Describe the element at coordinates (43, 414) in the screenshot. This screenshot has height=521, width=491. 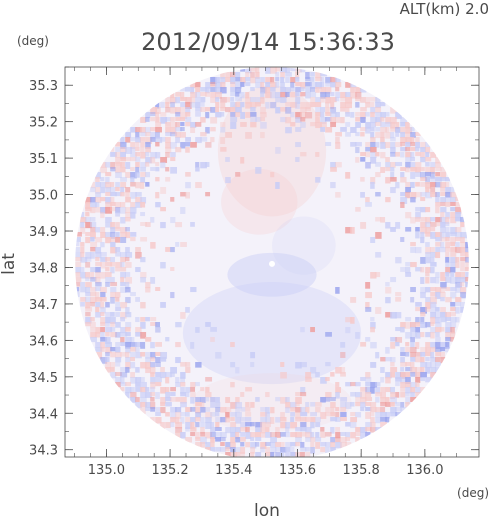
I see `y-tick-label: 34.4` at that location.